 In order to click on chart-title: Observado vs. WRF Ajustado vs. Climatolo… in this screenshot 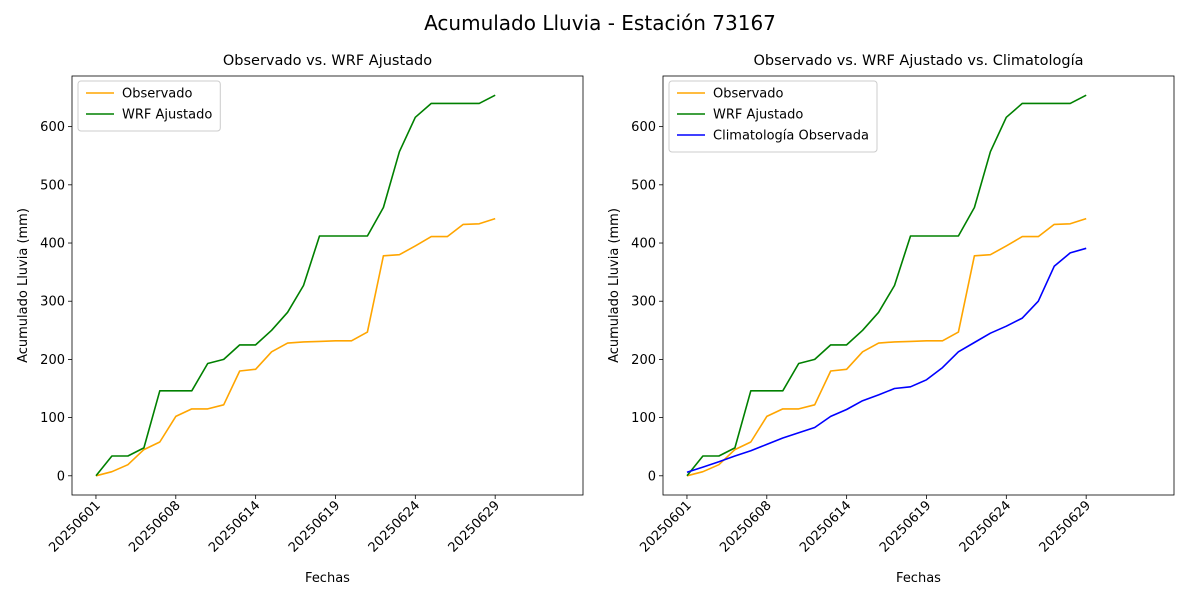, I will do `click(919, 61)`.